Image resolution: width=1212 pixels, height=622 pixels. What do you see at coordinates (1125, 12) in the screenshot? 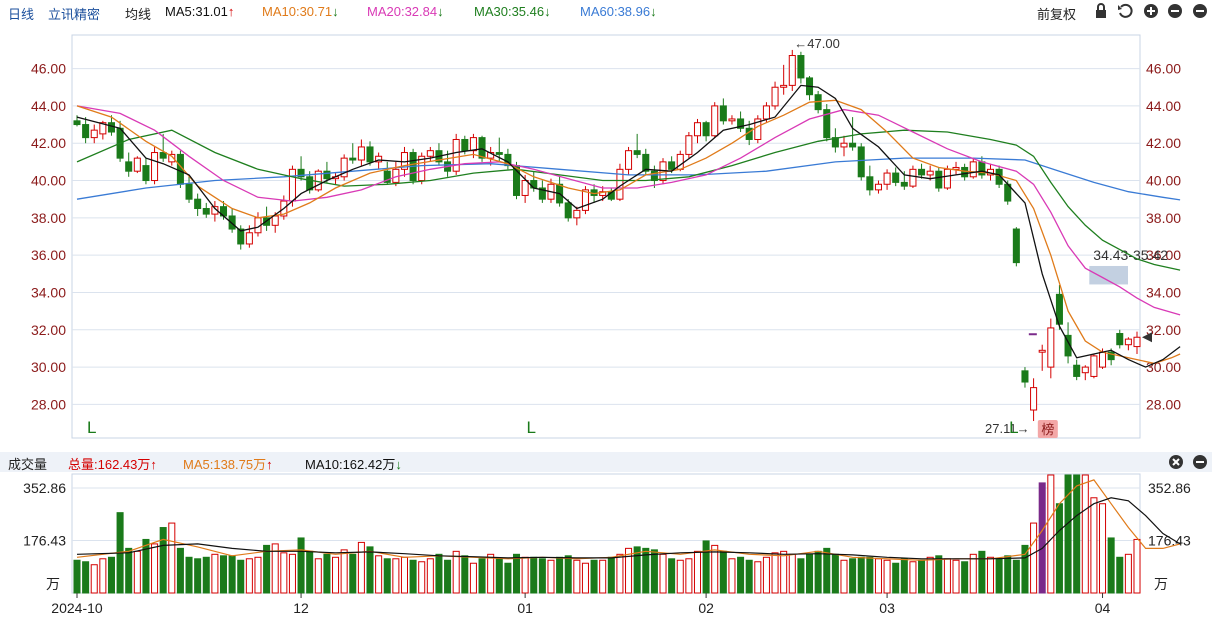
I see `undo-icon` at bounding box center [1125, 12].